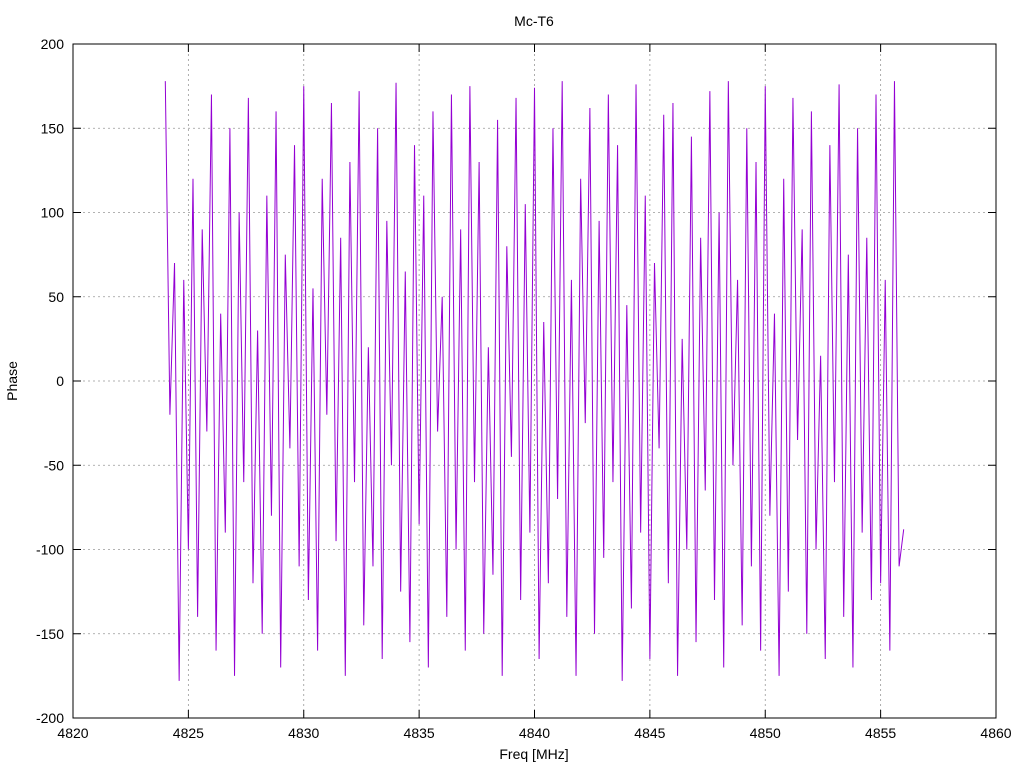 Image resolution: width=1024 pixels, height=773 pixels. What do you see at coordinates (303, 733) in the screenshot?
I see `x-tick-label: 4830` at bounding box center [303, 733].